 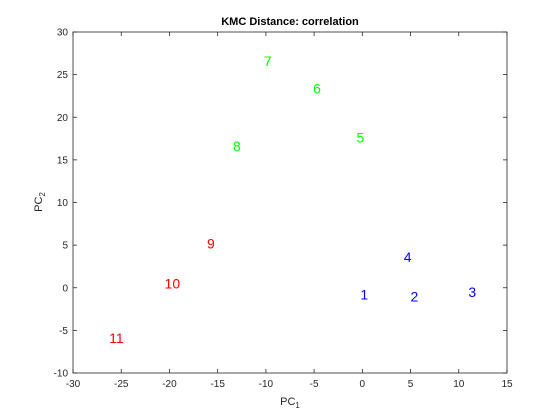 What do you see at coordinates (408, 257) in the screenshot?
I see `point-label-4: 4` at bounding box center [408, 257].